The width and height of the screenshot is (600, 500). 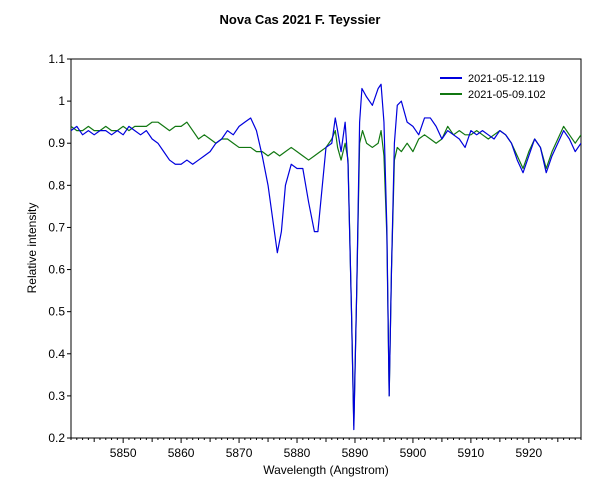 I want to click on x-tick-label: 5910, so click(x=471, y=453).